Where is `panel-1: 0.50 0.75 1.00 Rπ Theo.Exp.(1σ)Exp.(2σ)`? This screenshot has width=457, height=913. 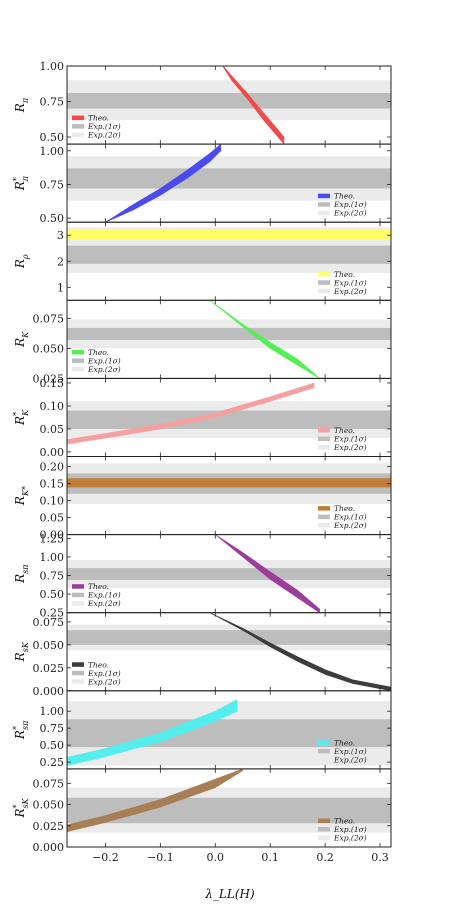 panel-1: 0.50 0.75 1.00 Rπ Theo.Exp.(1σ)Exp.(2σ) is located at coordinates (202, 102).